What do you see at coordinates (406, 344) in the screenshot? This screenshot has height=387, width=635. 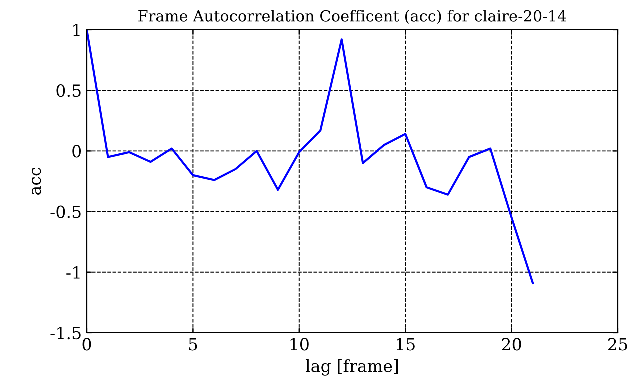 I see `x-tick-label: 15` at bounding box center [406, 344].